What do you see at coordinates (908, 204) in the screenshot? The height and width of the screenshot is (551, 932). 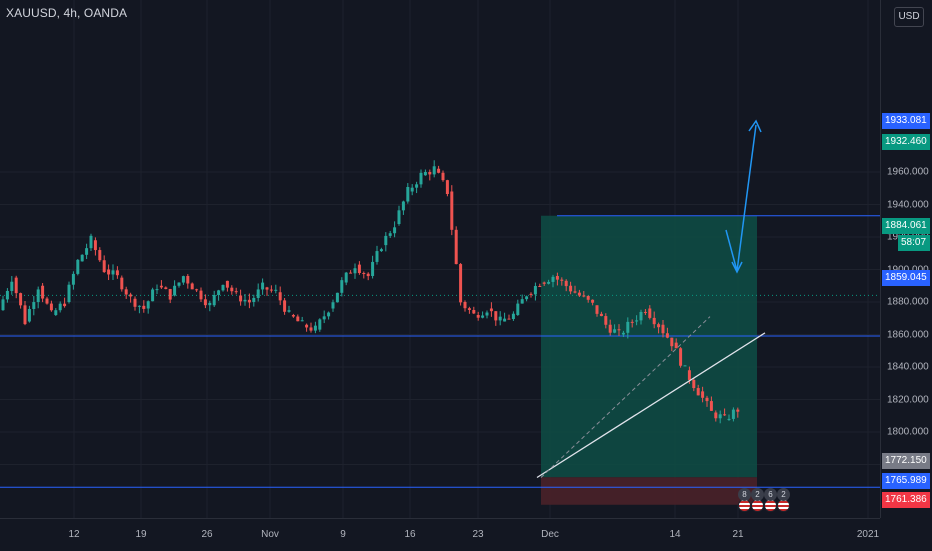 I see `price-tick-label: 1940.000` at bounding box center [908, 204].